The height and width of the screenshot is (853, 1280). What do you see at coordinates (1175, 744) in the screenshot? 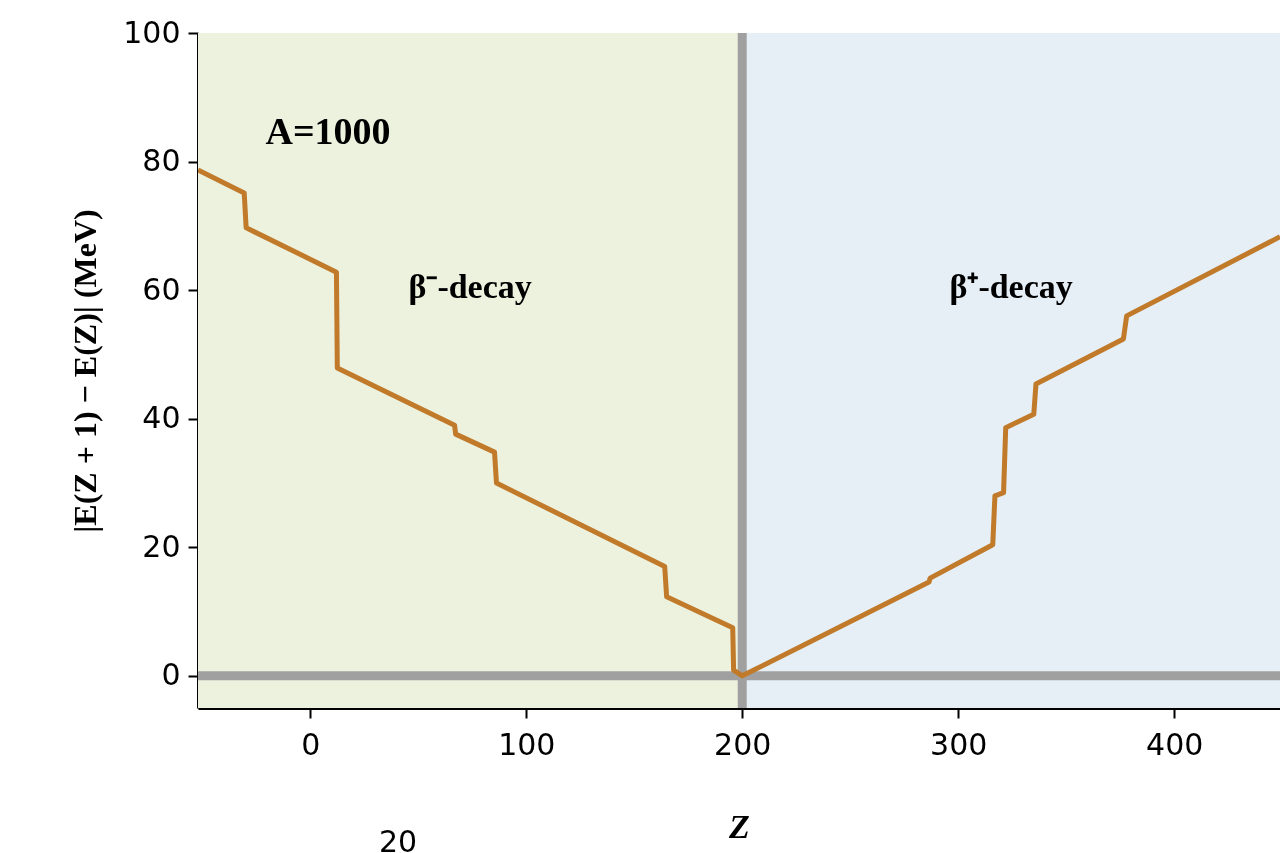
I see `x-tick-label: 400` at bounding box center [1175, 744].